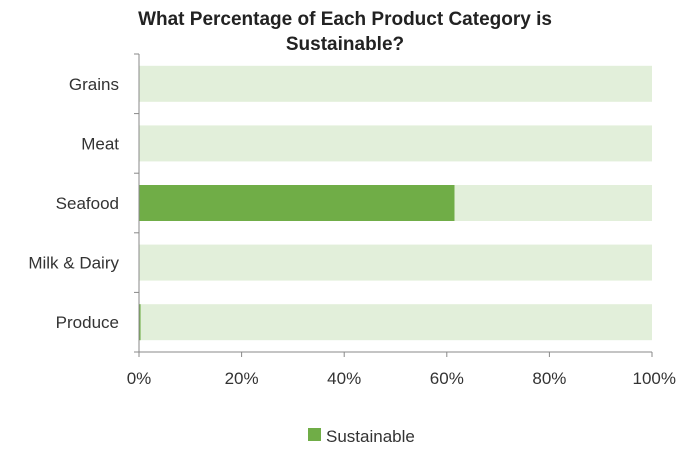 This screenshot has height=451, width=693. I want to click on legend-label-sustainable: Sustainable, so click(370, 436).